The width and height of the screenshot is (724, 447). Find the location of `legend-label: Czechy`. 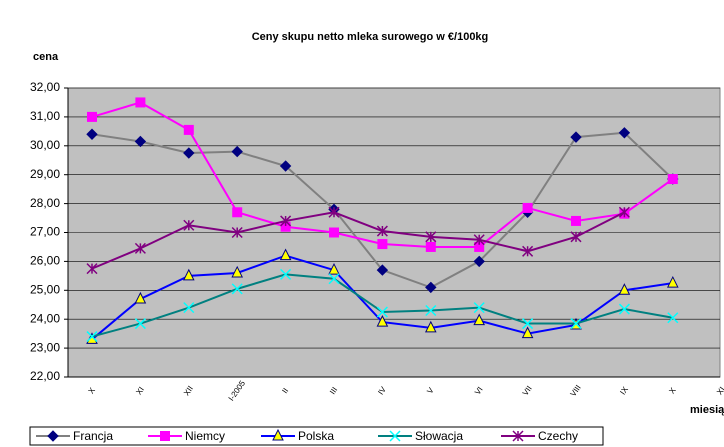

legend-label: Czechy is located at coordinates (558, 436).